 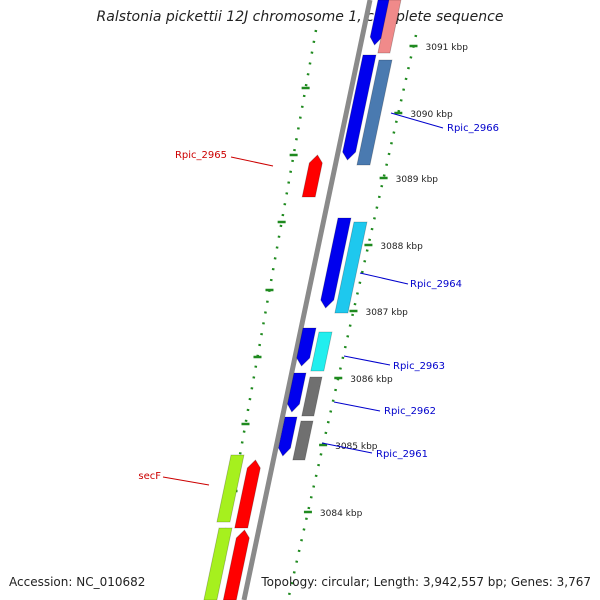 I want to click on gene-rpic-2966-cog, so click(x=374, y=112).